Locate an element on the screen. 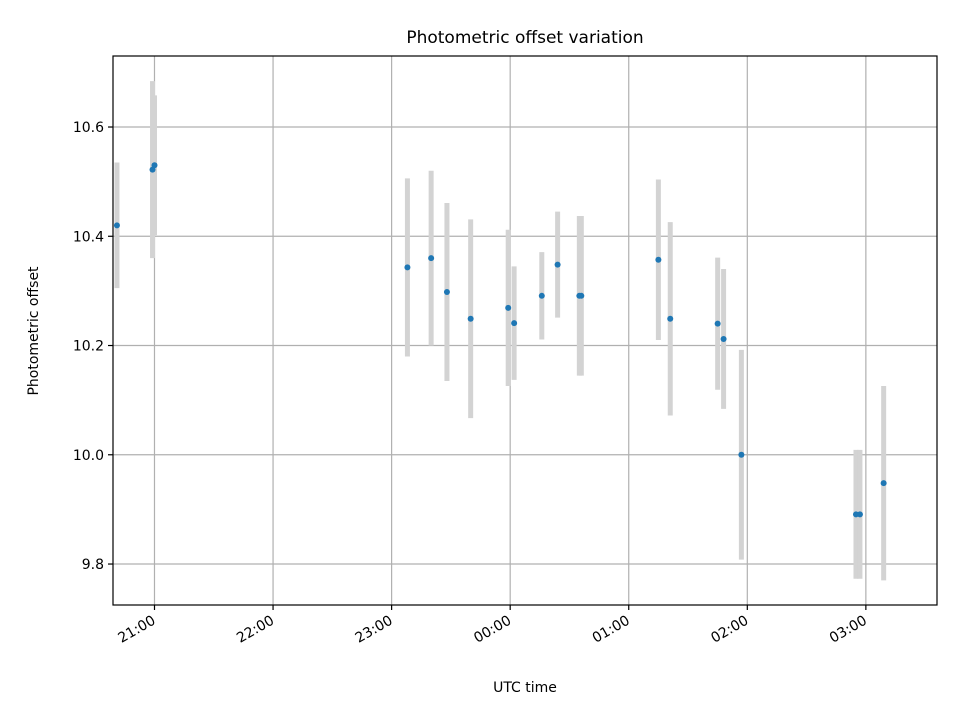 The height and width of the screenshot is (720, 960). x-axis-label: UTC time is located at coordinates (525, 688).